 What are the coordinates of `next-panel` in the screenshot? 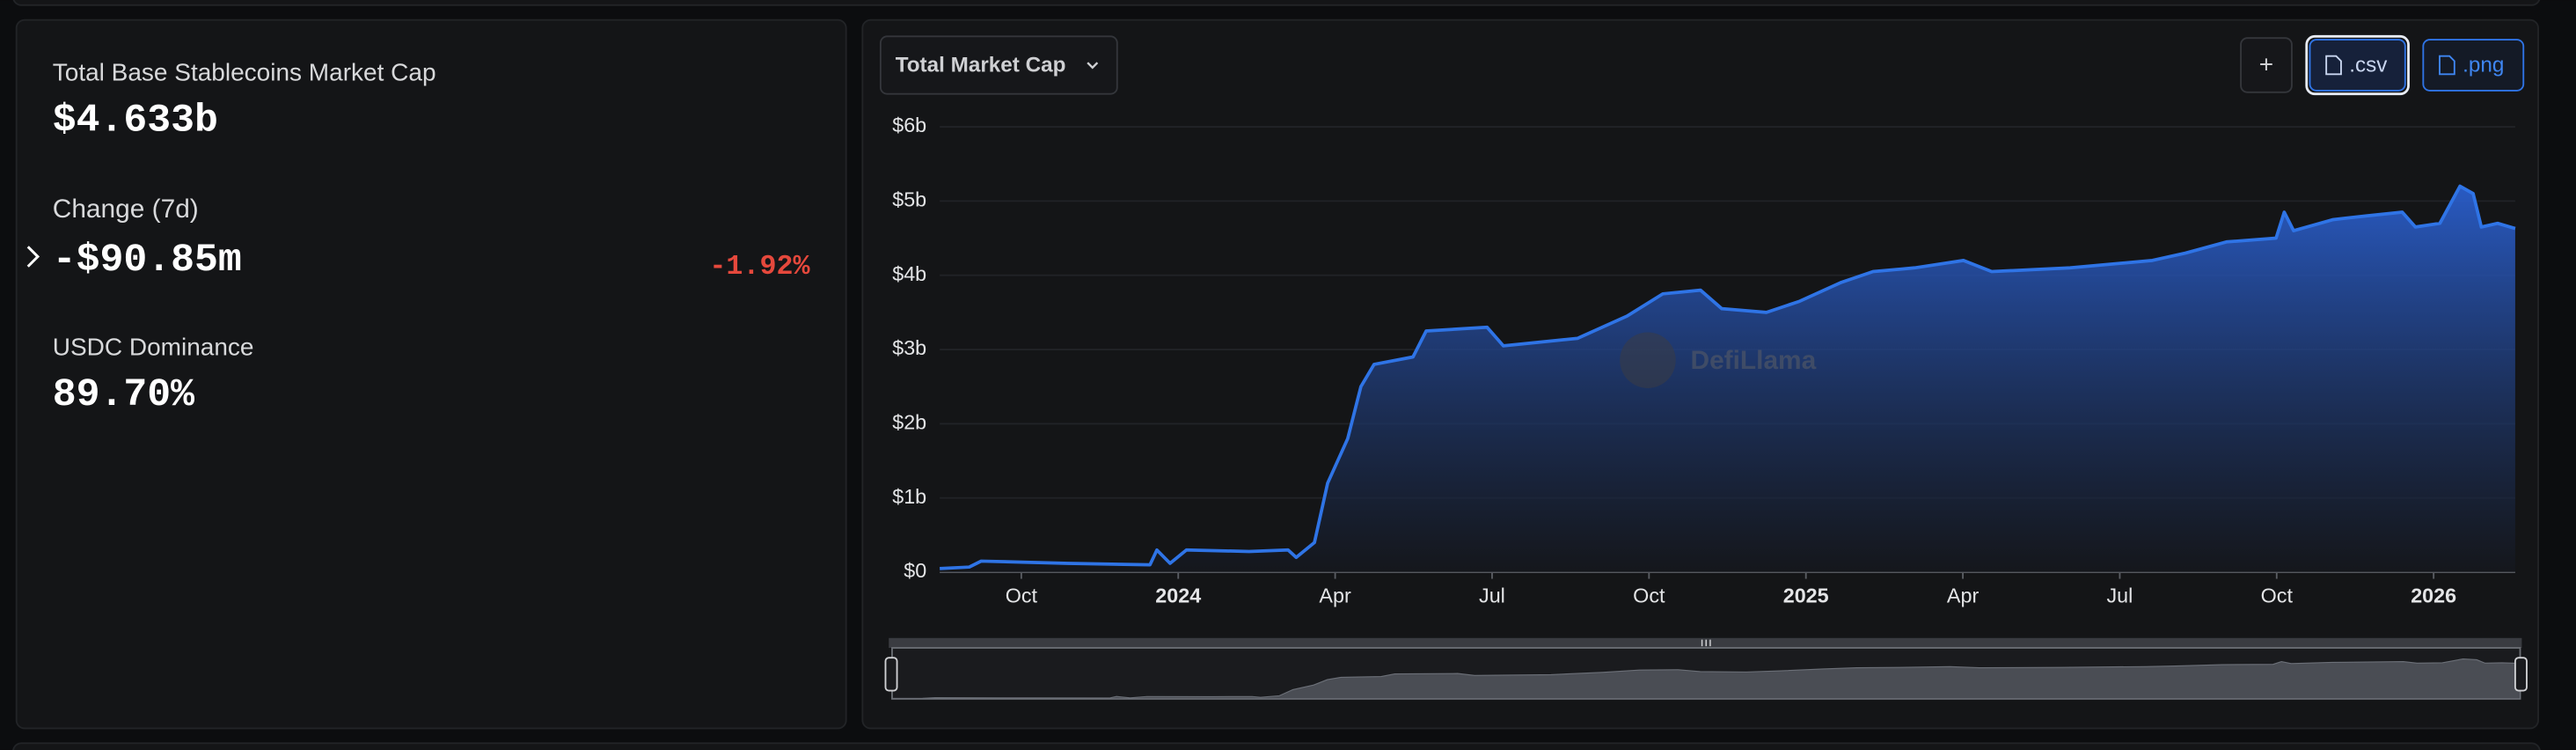 It's located at (1276, 746).